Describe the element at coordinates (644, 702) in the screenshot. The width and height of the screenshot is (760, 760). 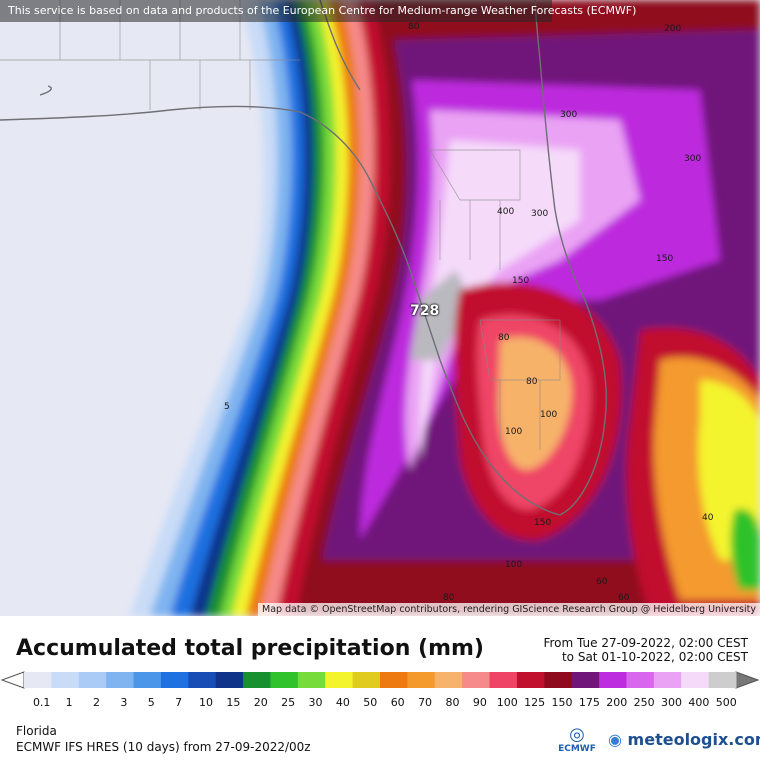
I see `scale-tick-label: 250` at that location.